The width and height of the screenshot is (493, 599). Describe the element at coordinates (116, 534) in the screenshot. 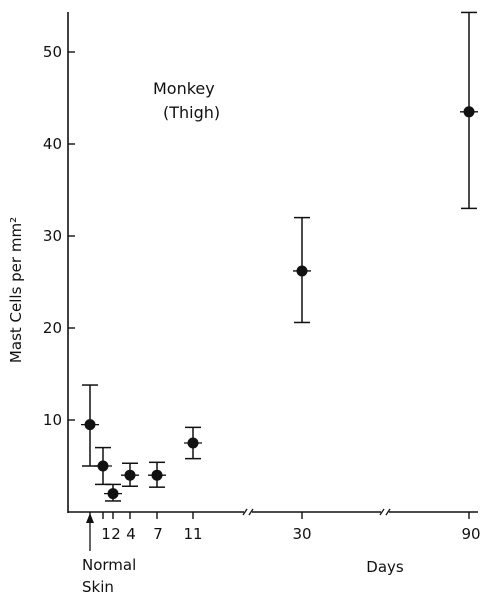

I see `x-tick-label: 2` at that location.